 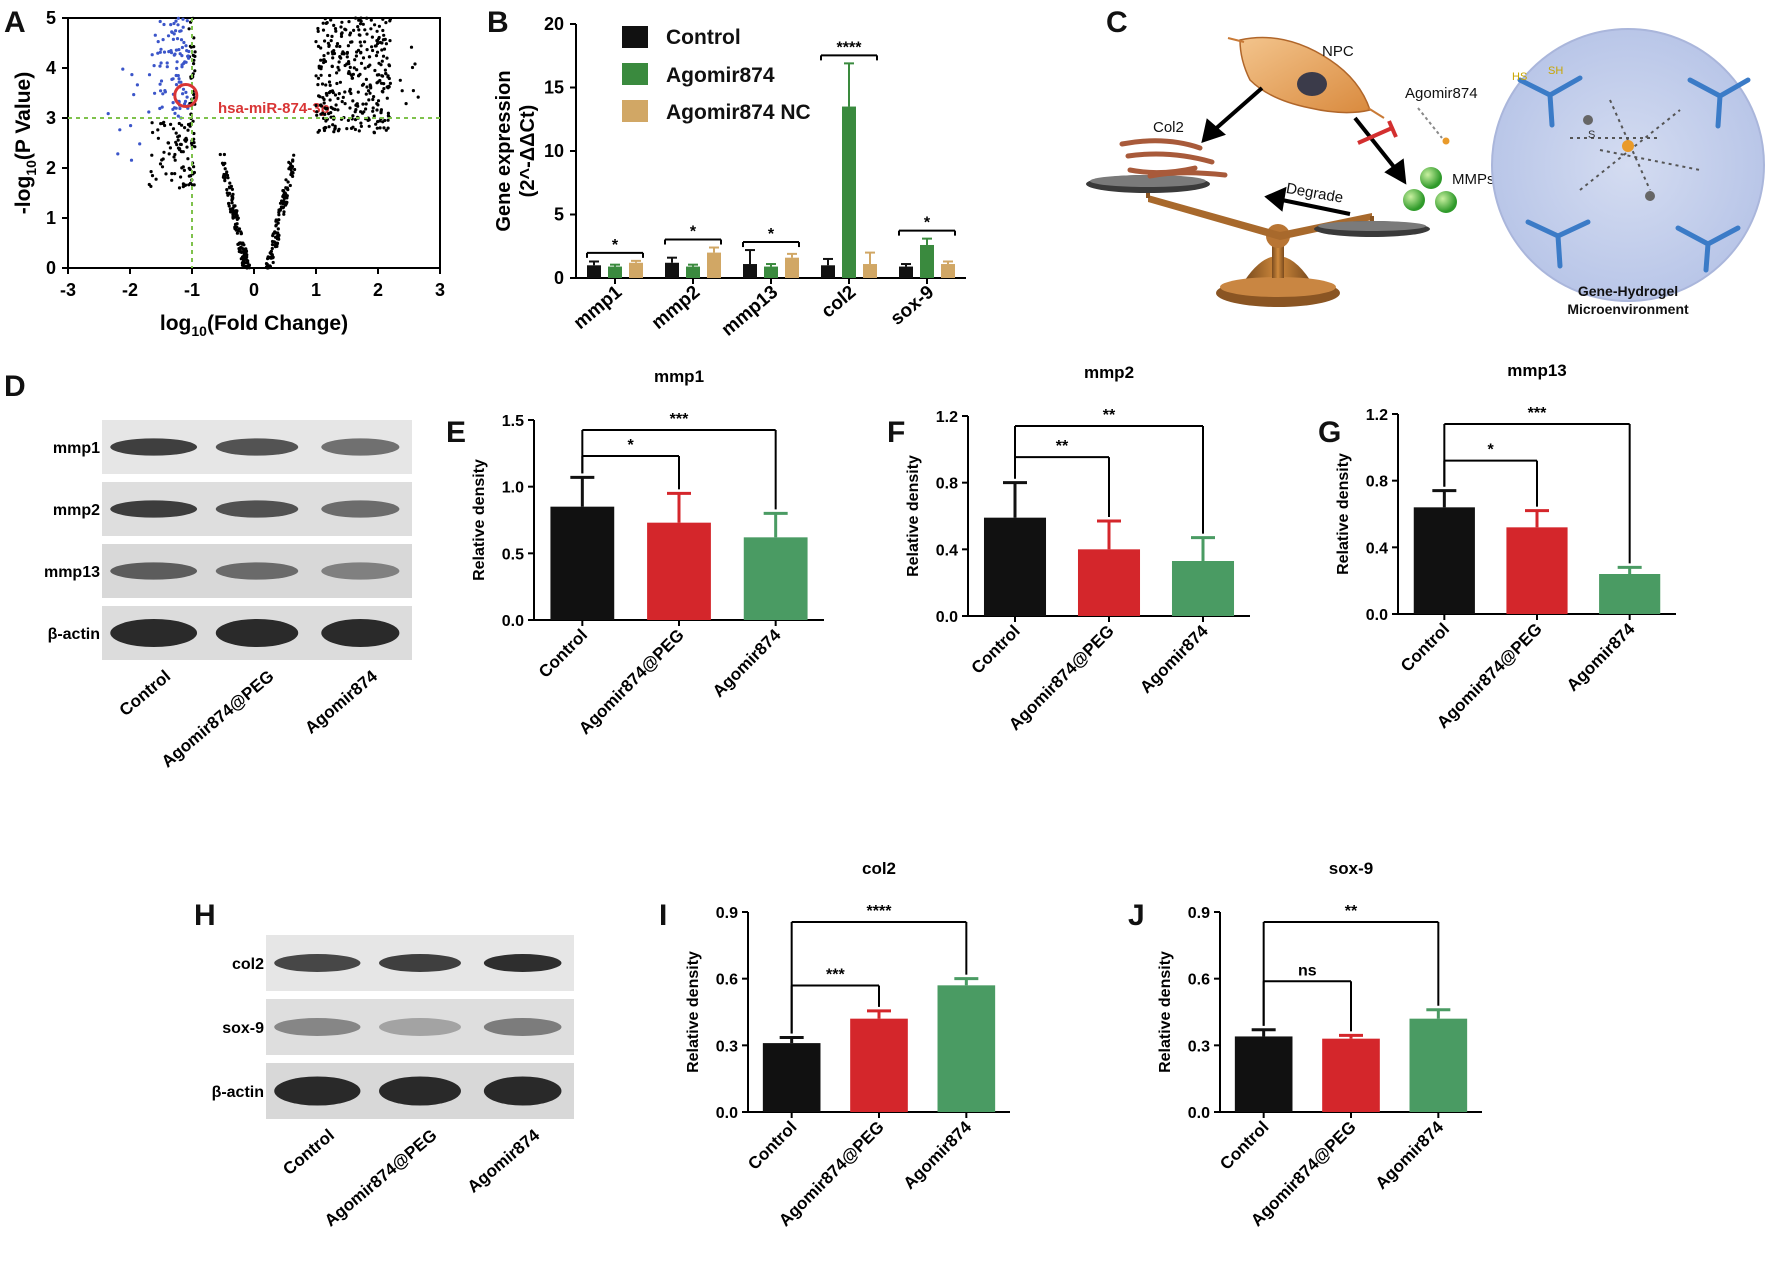 I want to click on y-tick-label: 3, so click(x=51, y=118).